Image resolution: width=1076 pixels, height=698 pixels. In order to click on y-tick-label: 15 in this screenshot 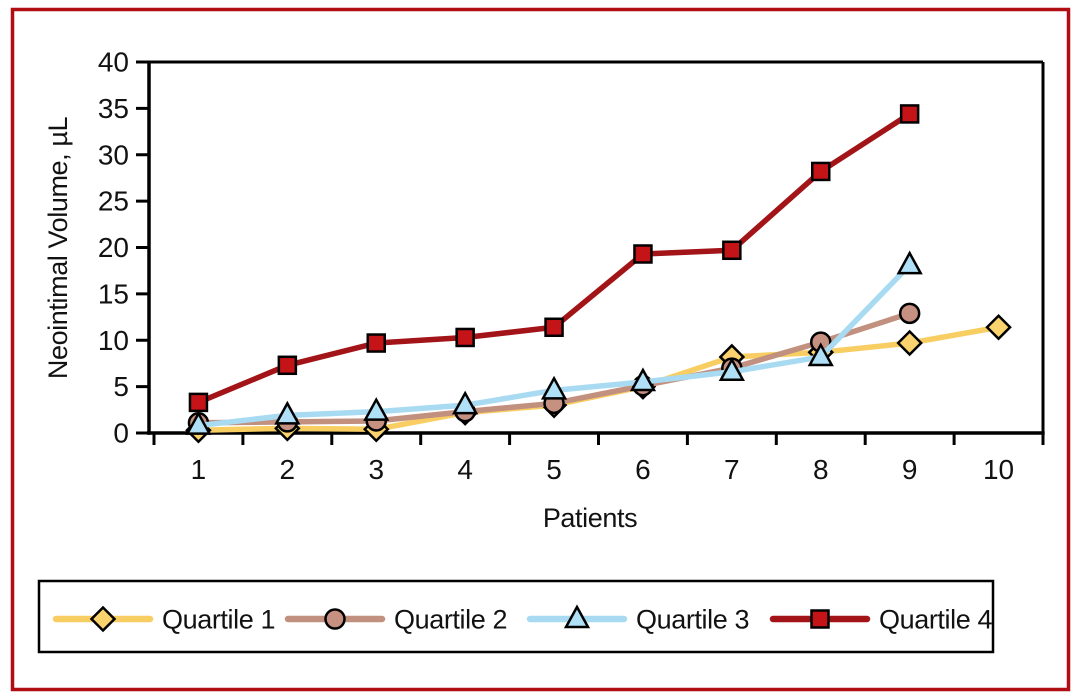, I will do `click(113, 293)`.